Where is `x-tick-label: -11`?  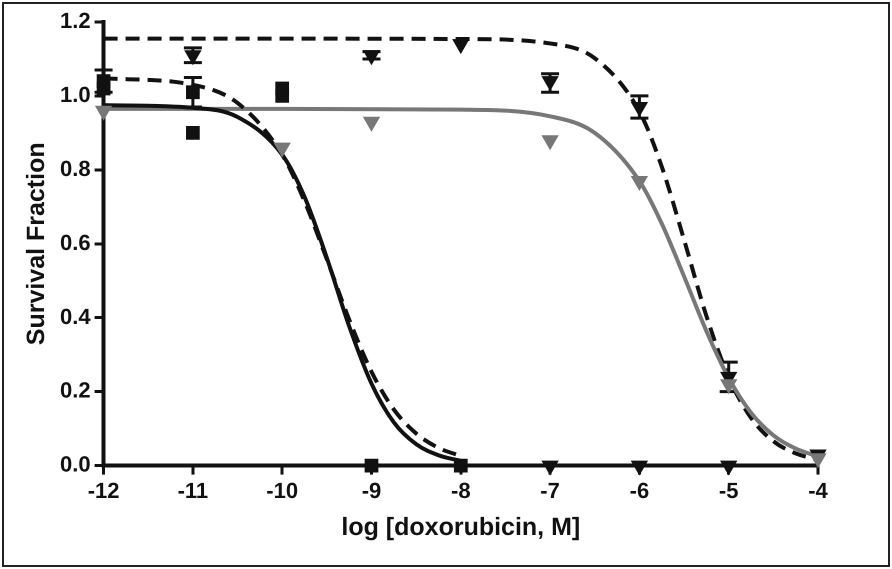 x-tick-label: -11 is located at coordinates (193, 490).